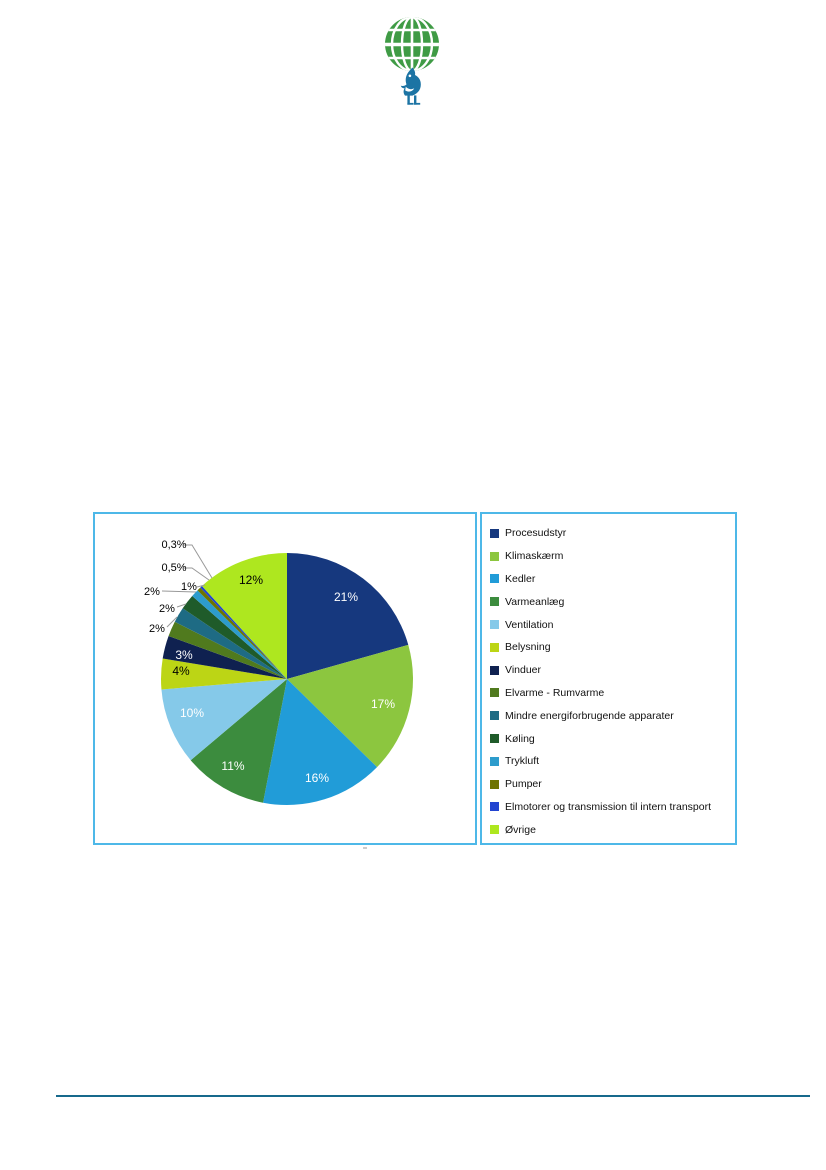  Describe the element at coordinates (184, 655) in the screenshot. I see `pie-slice-label: 3%` at that location.